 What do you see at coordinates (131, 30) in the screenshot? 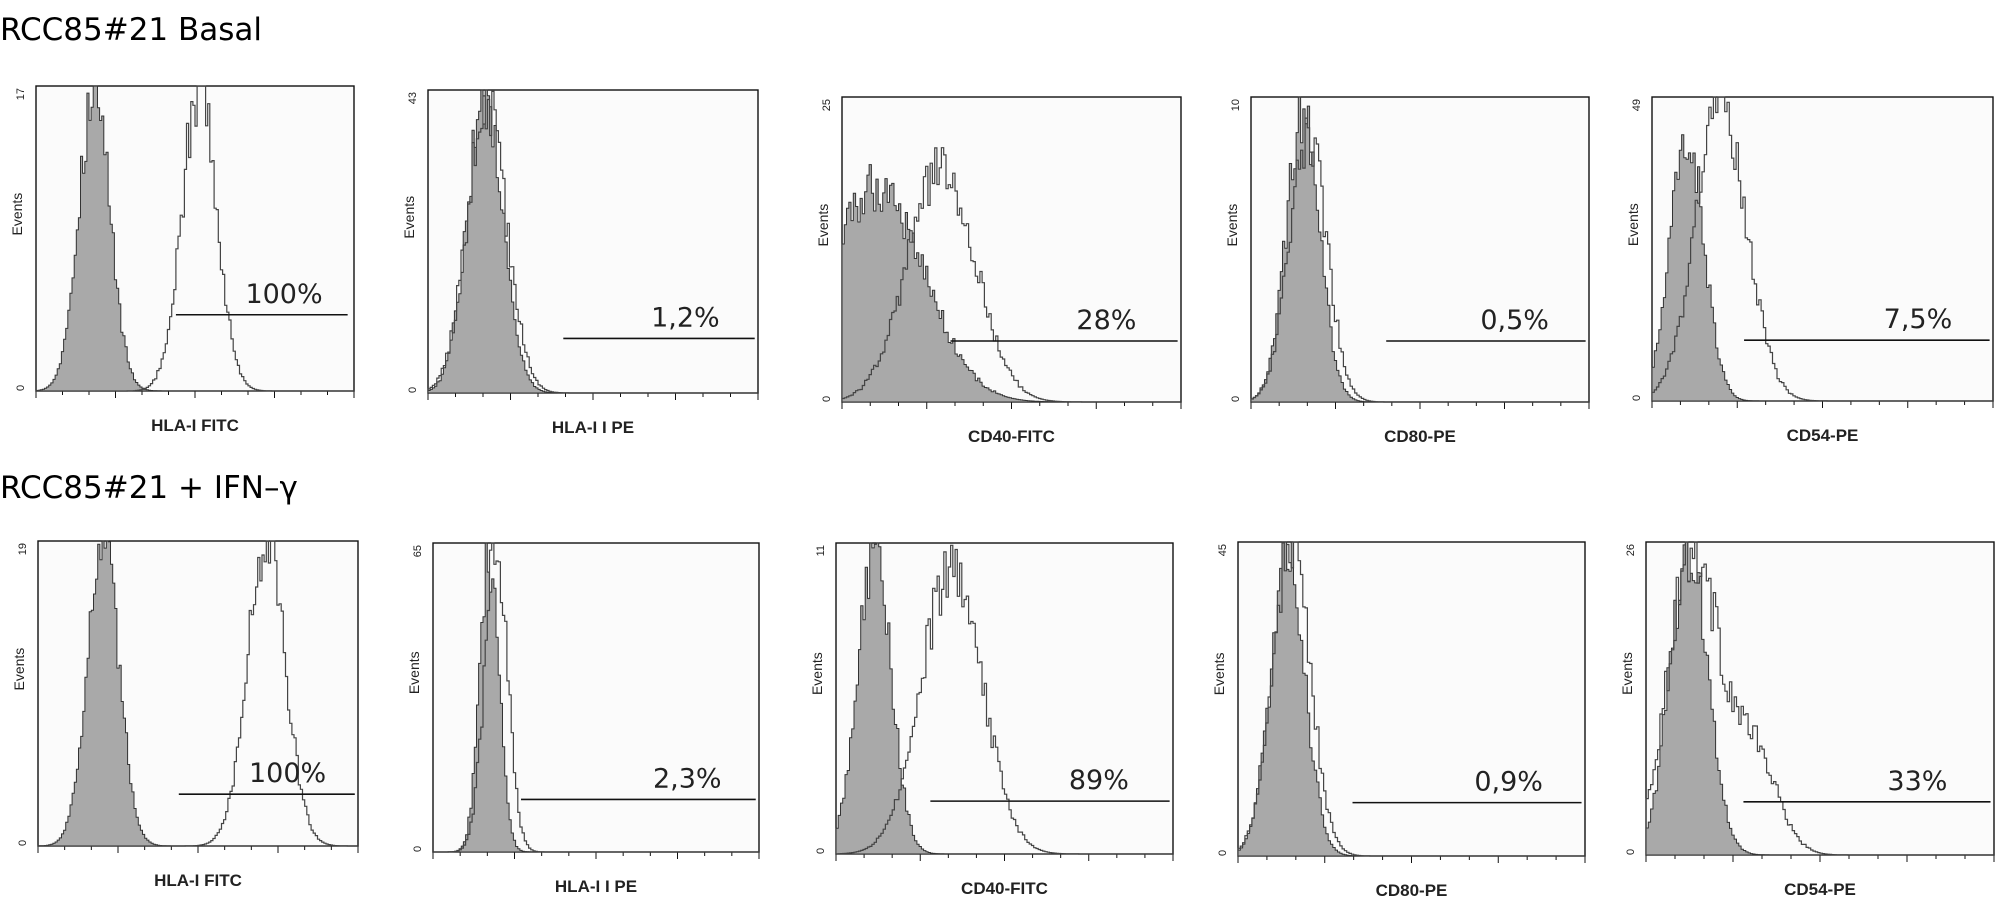
I see `row-title-basal: RCC85#21 Basal` at bounding box center [131, 30].